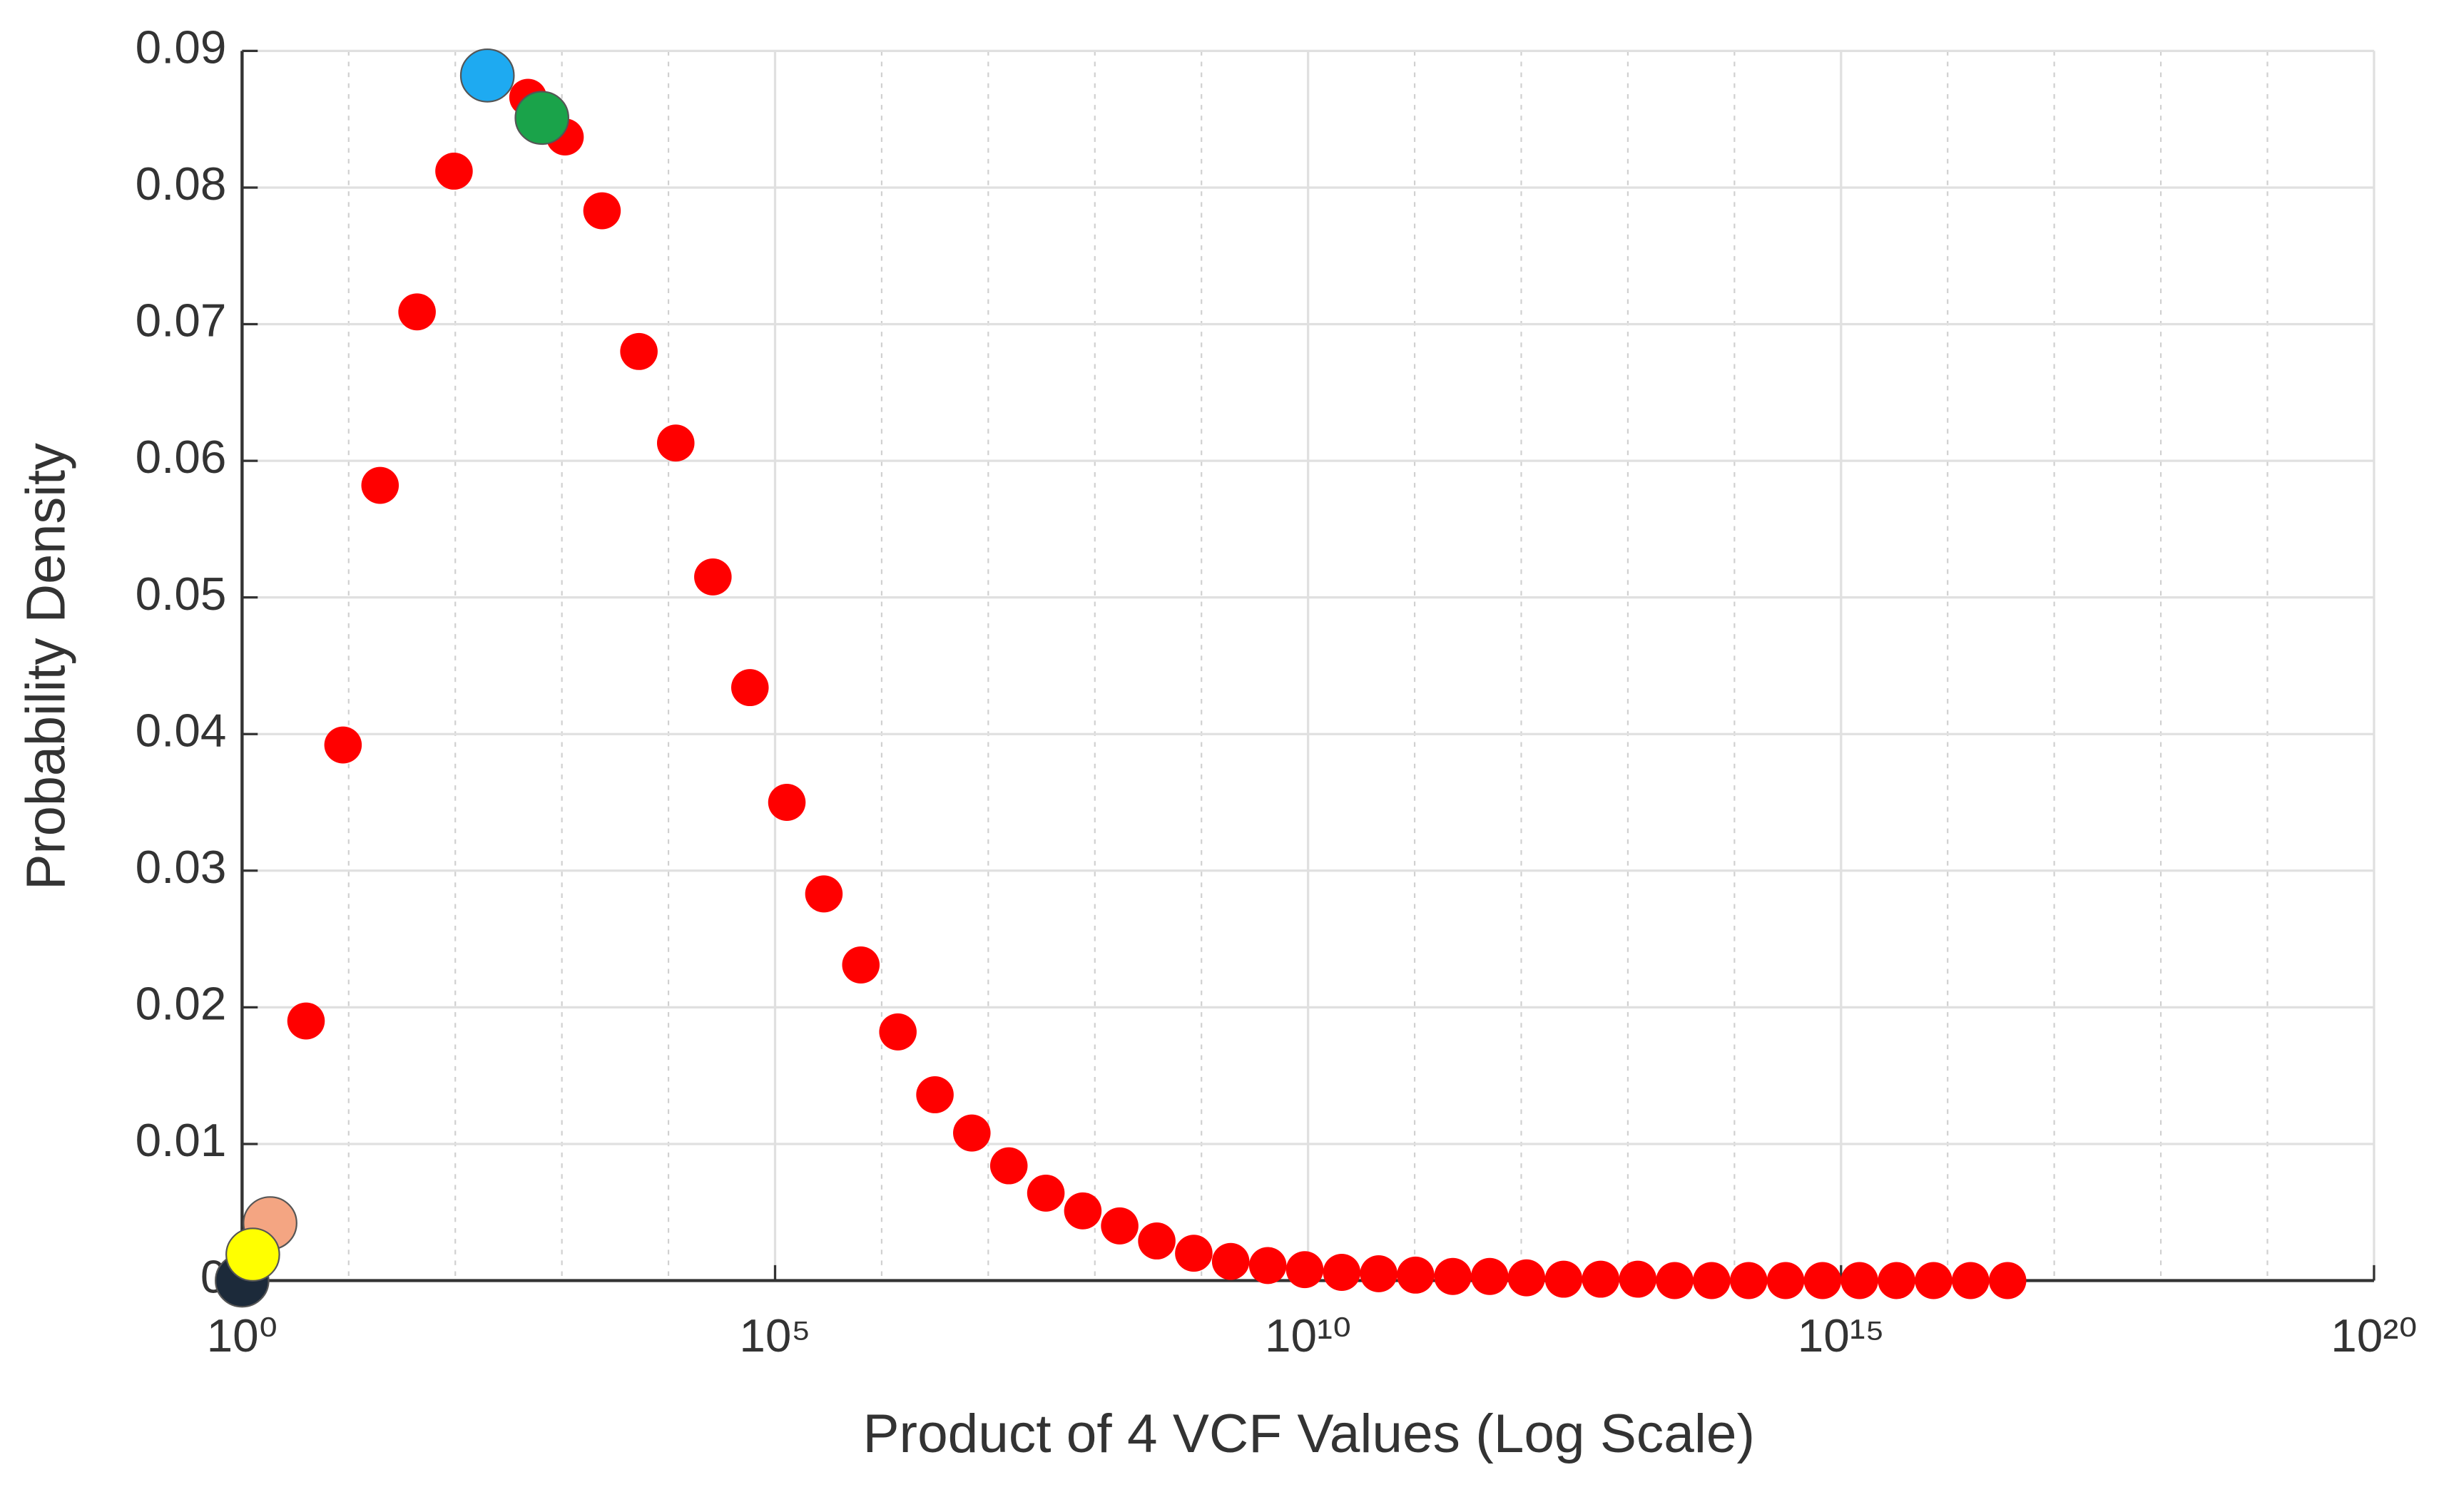  What do you see at coordinates (181, 321) in the screenshot?
I see `y-tick-label: 0.07` at bounding box center [181, 321].